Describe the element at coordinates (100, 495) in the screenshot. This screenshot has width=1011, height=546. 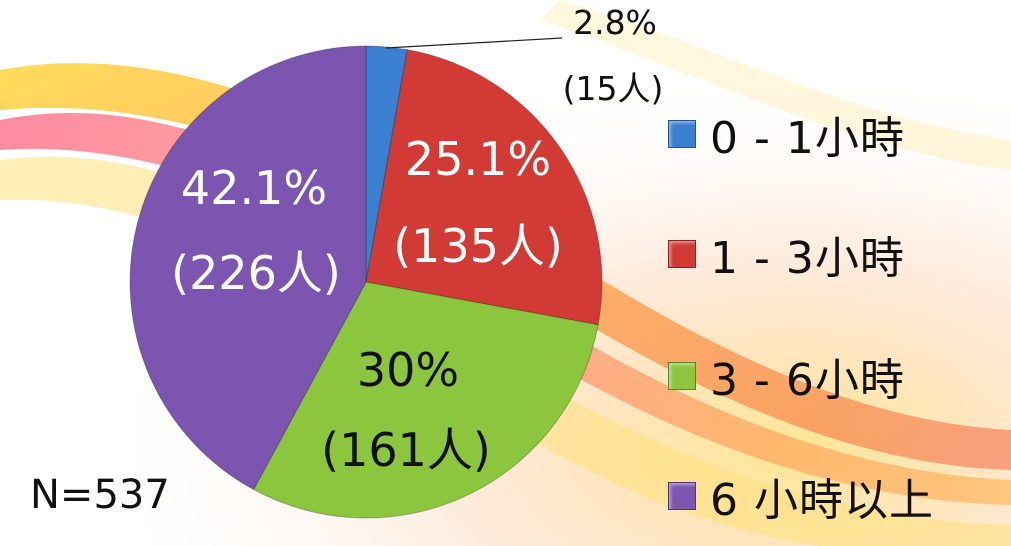
I see `sample-size-label: N=537` at that location.